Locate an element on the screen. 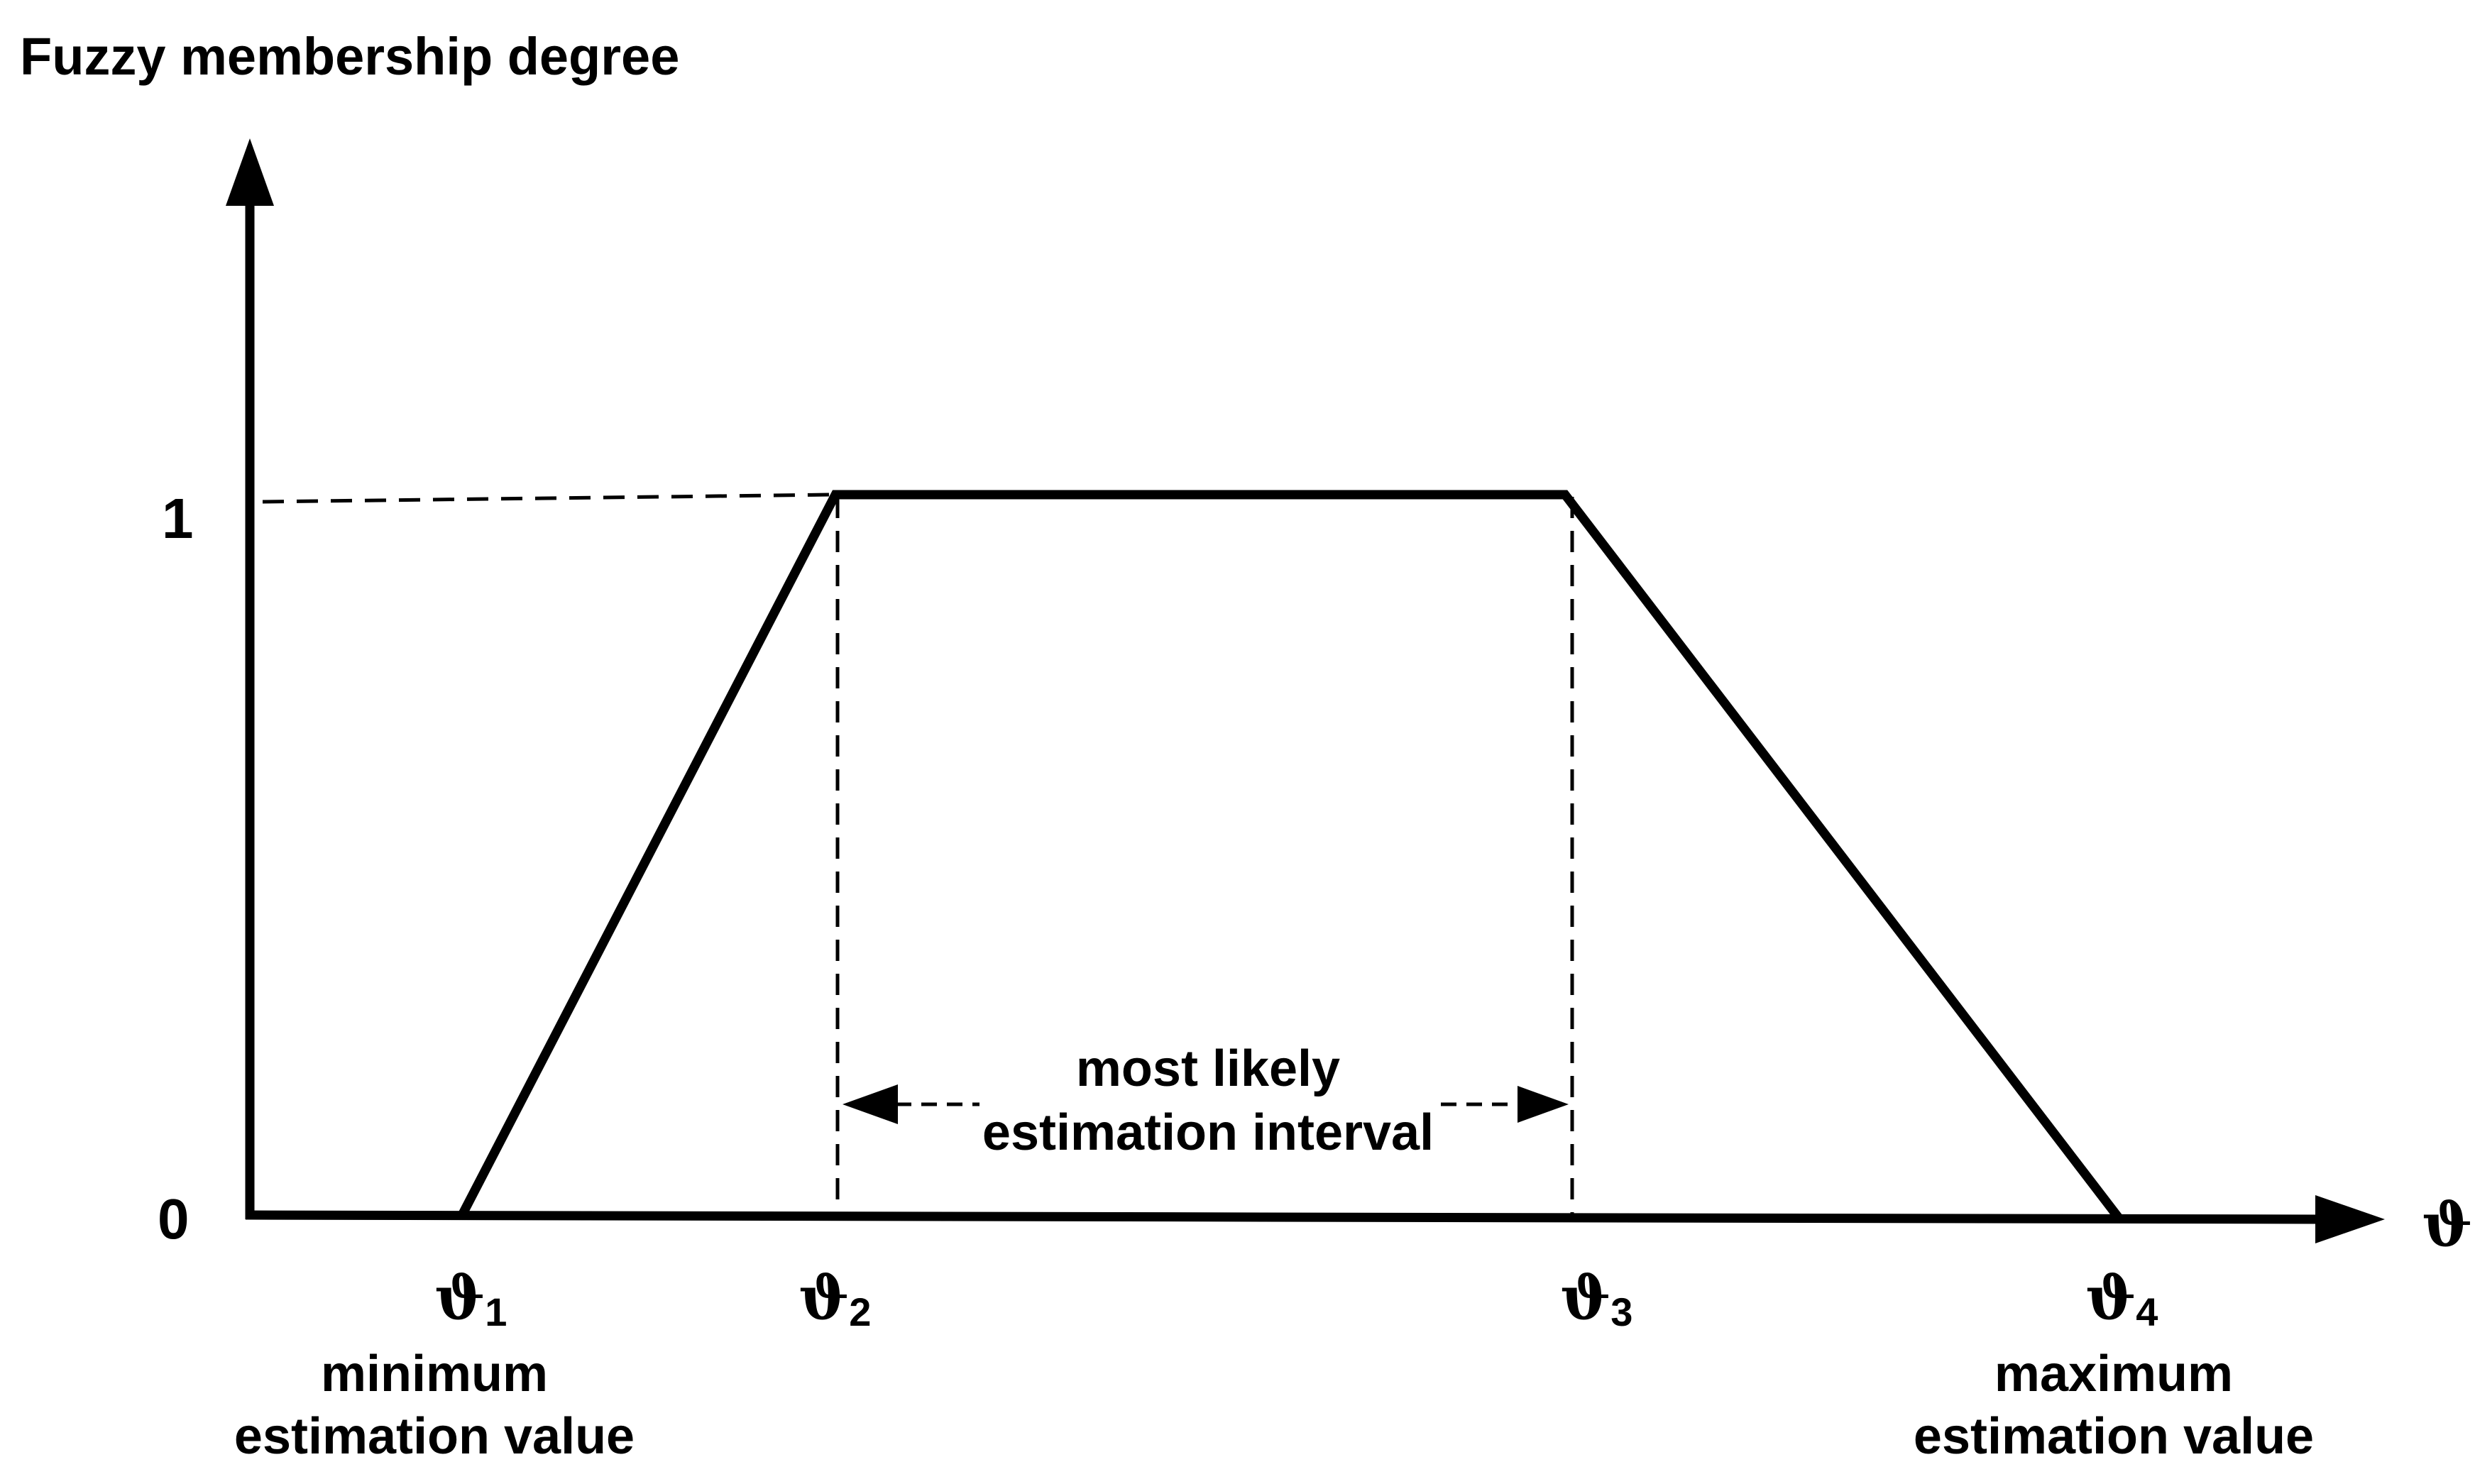  theta2-subscript: 2 is located at coordinates (860, 1312).